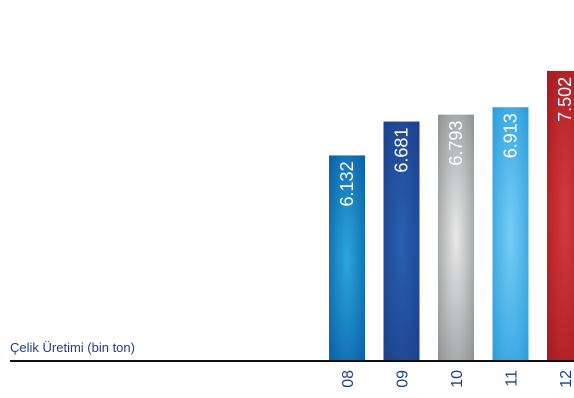  What do you see at coordinates (564, 99) in the screenshot?
I see `bar-value-label-12: 7.502` at bounding box center [564, 99].